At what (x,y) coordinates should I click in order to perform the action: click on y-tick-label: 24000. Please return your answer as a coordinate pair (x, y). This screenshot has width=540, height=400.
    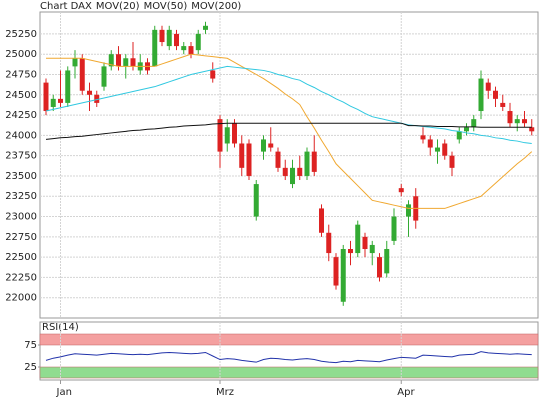
    Looking at the image, I should click on (21, 135).